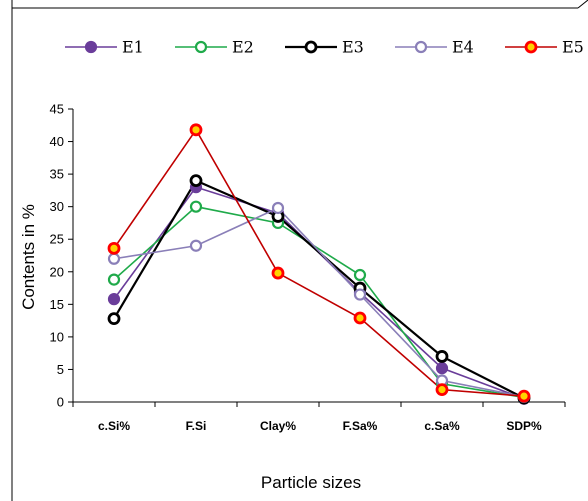 The width and height of the screenshot is (588, 501). What do you see at coordinates (114, 248) in the screenshot?
I see `point-E5-c.Si%` at bounding box center [114, 248].